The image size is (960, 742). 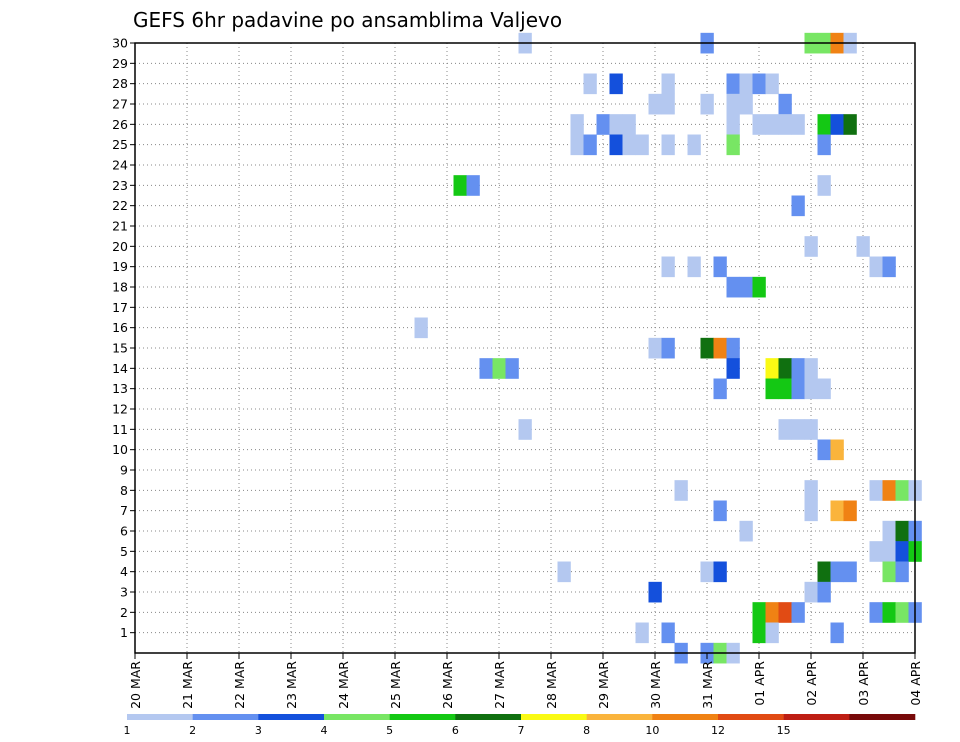 I want to click on y-tick-label: 6, so click(x=124, y=531).